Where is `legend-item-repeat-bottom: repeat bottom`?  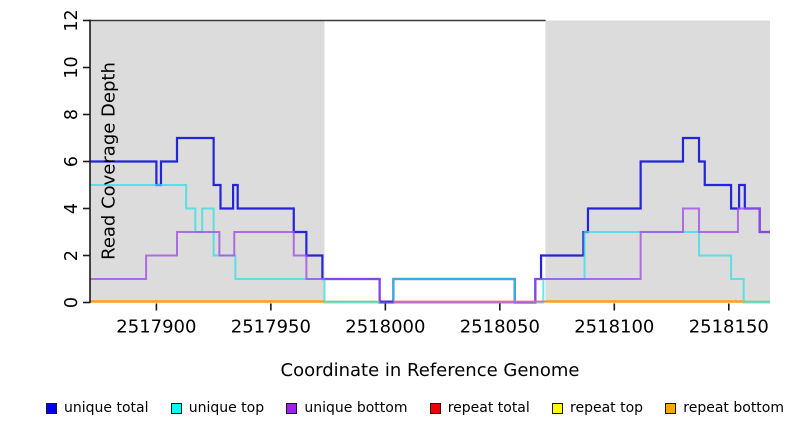
legend-item-repeat-bottom: repeat bottom is located at coordinates (724, 408).